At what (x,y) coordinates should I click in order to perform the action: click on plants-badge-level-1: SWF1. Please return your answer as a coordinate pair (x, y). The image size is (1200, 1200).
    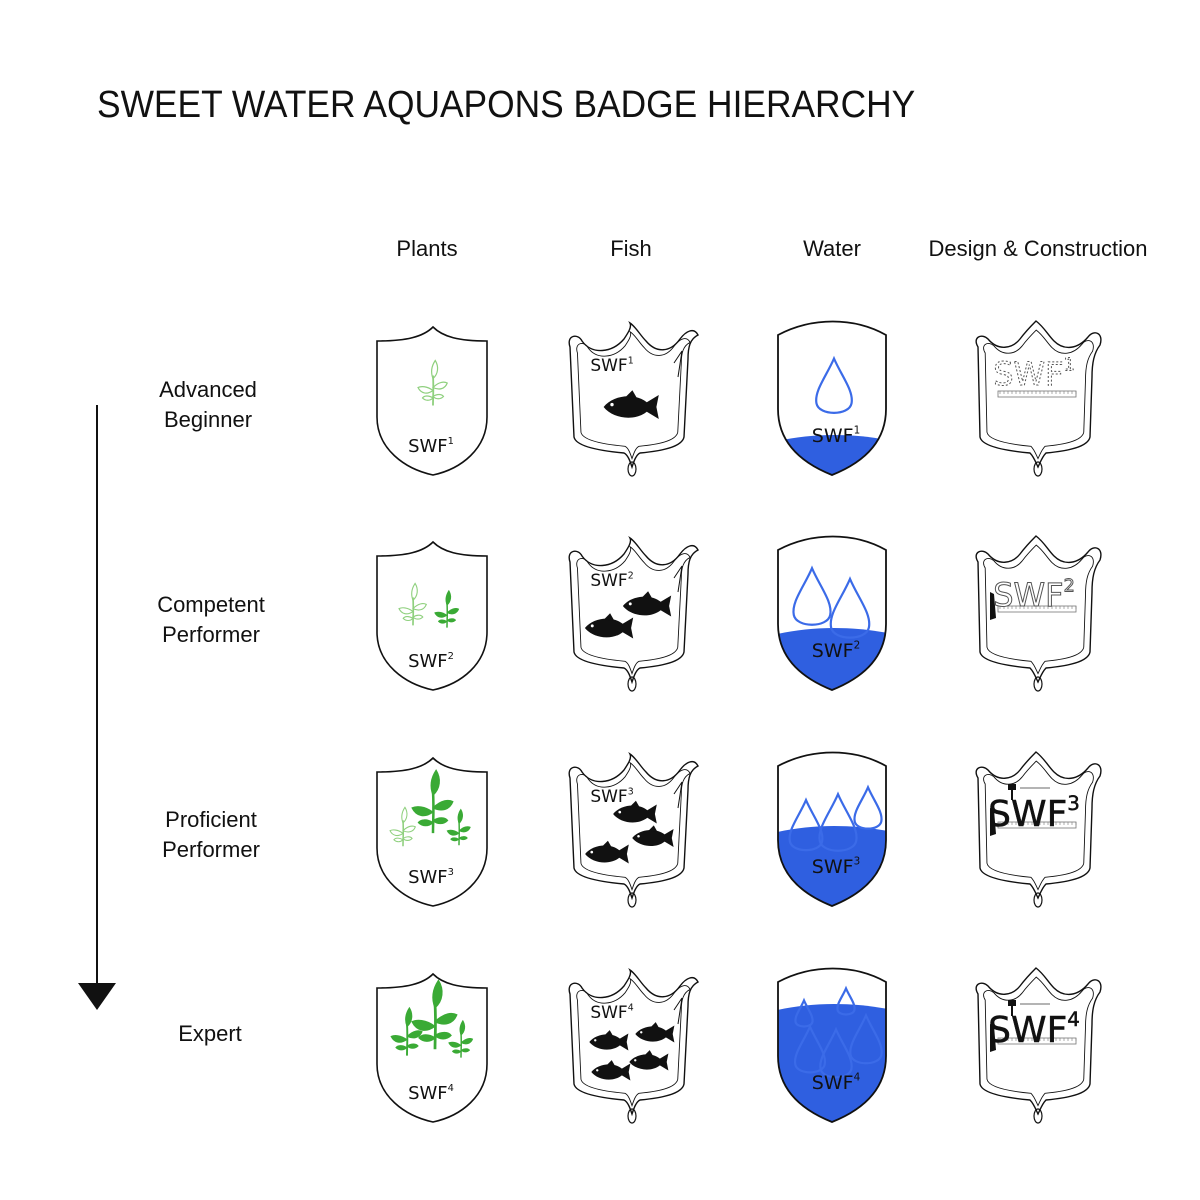
    Looking at the image, I should click on (432, 400).